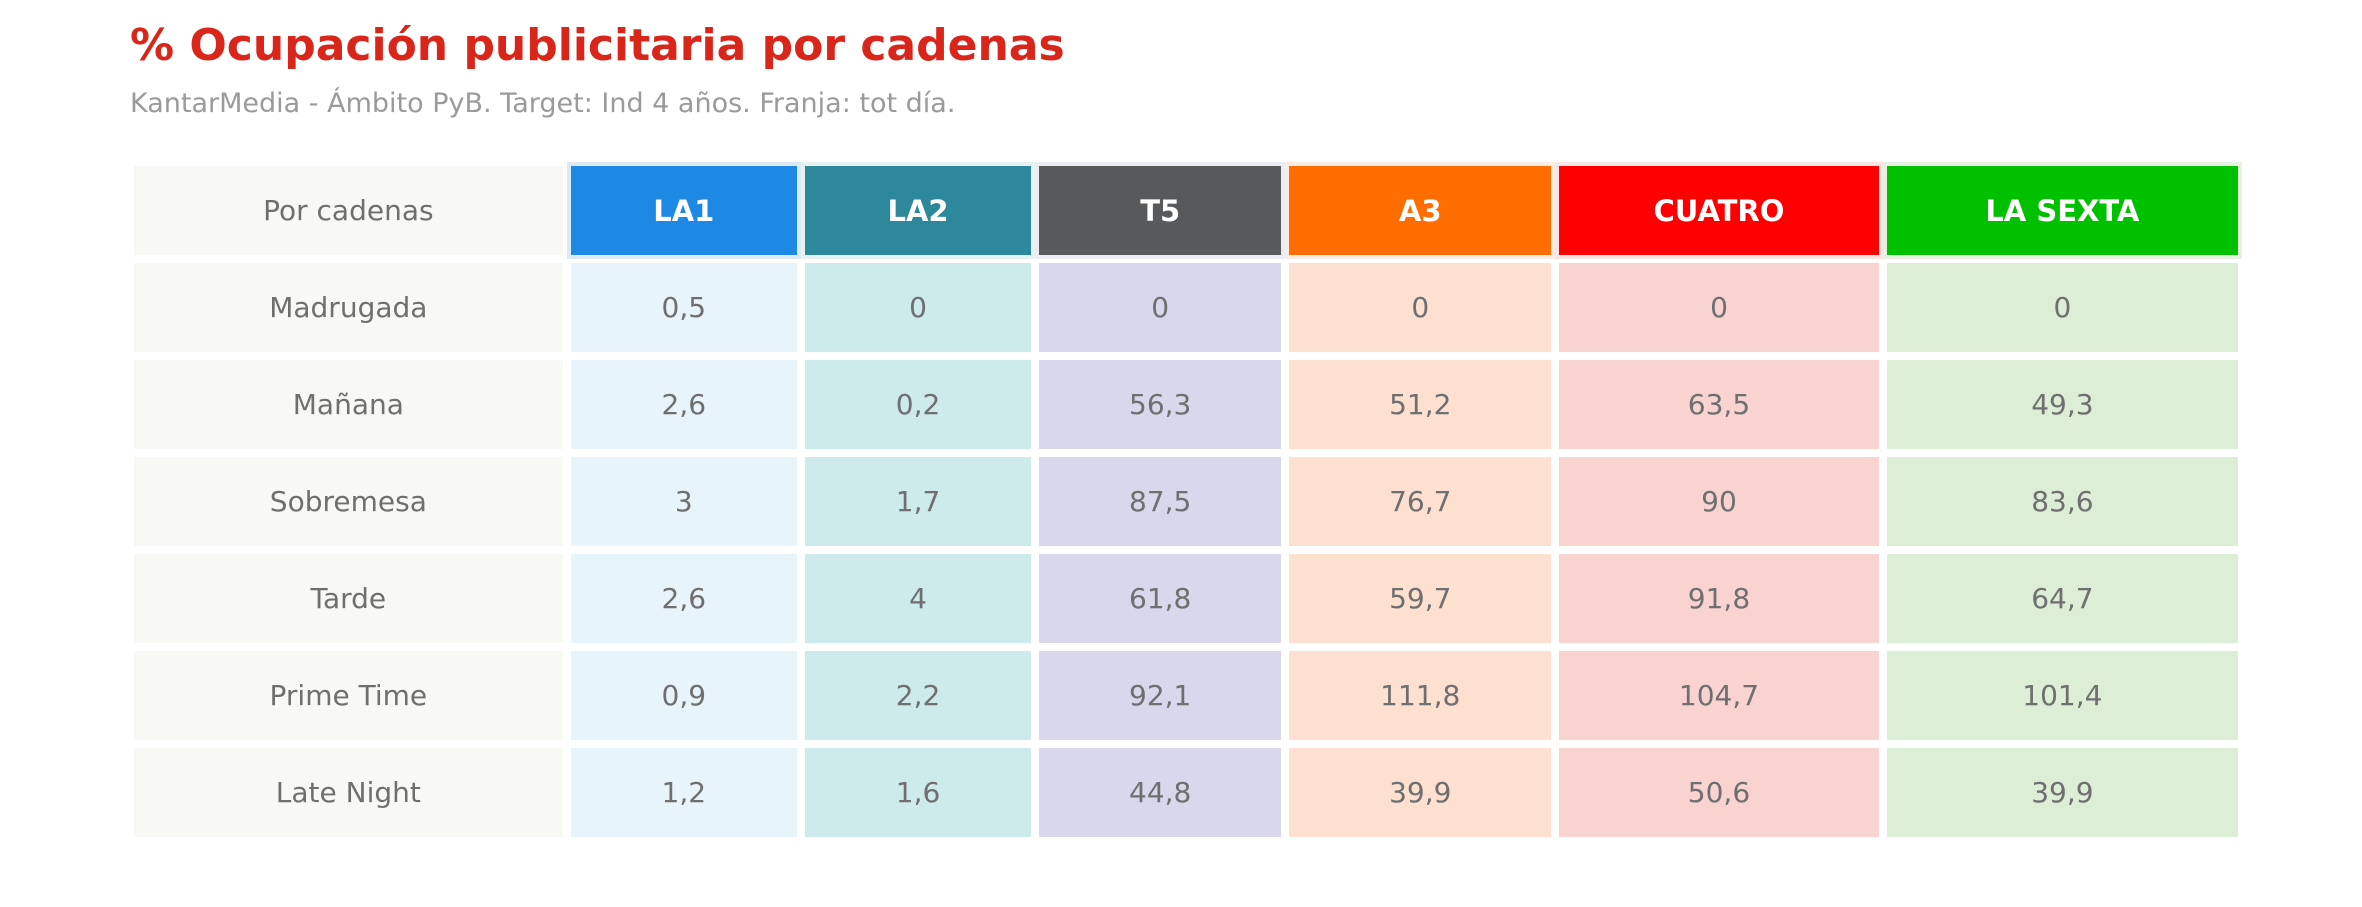  What do you see at coordinates (1420, 404) in the screenshot?
I see `value-cell: 51,2` at bounding box center [1420, 404].